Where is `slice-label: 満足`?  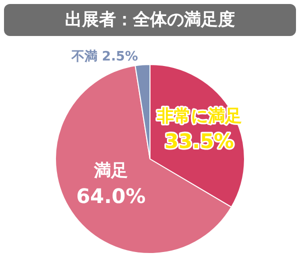
slice-label: 満足 is located at coordinates (110, 170).